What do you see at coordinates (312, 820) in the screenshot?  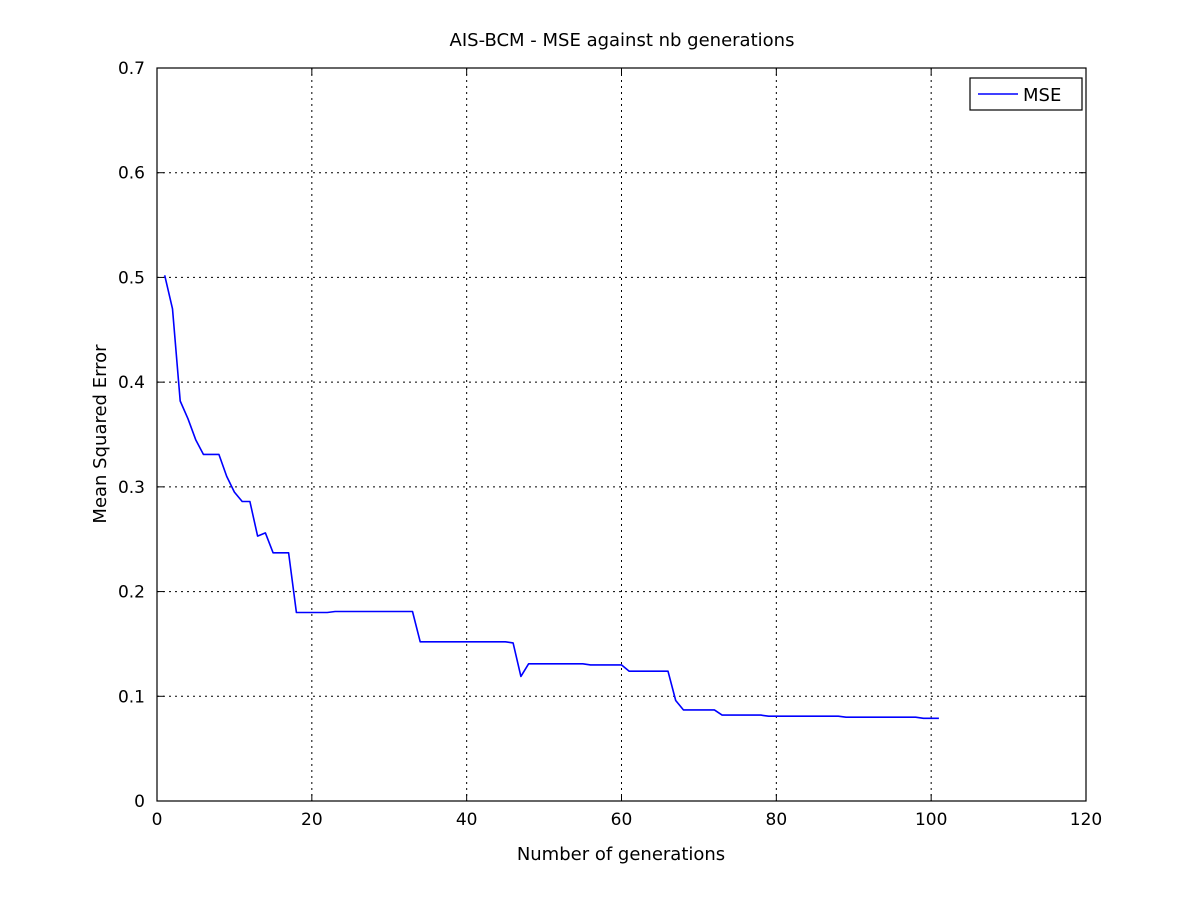 I see `x-tick-label: 20` at bounding box center [312, 820].